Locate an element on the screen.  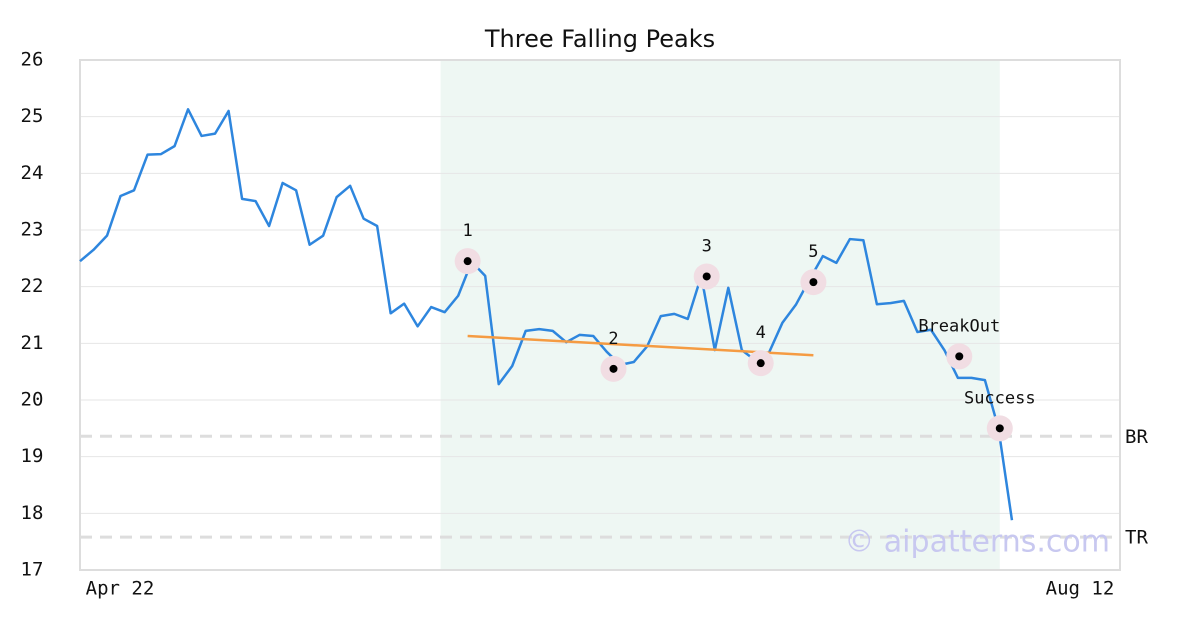
y-tick-label: 21 is located at coordinates (32, 343).